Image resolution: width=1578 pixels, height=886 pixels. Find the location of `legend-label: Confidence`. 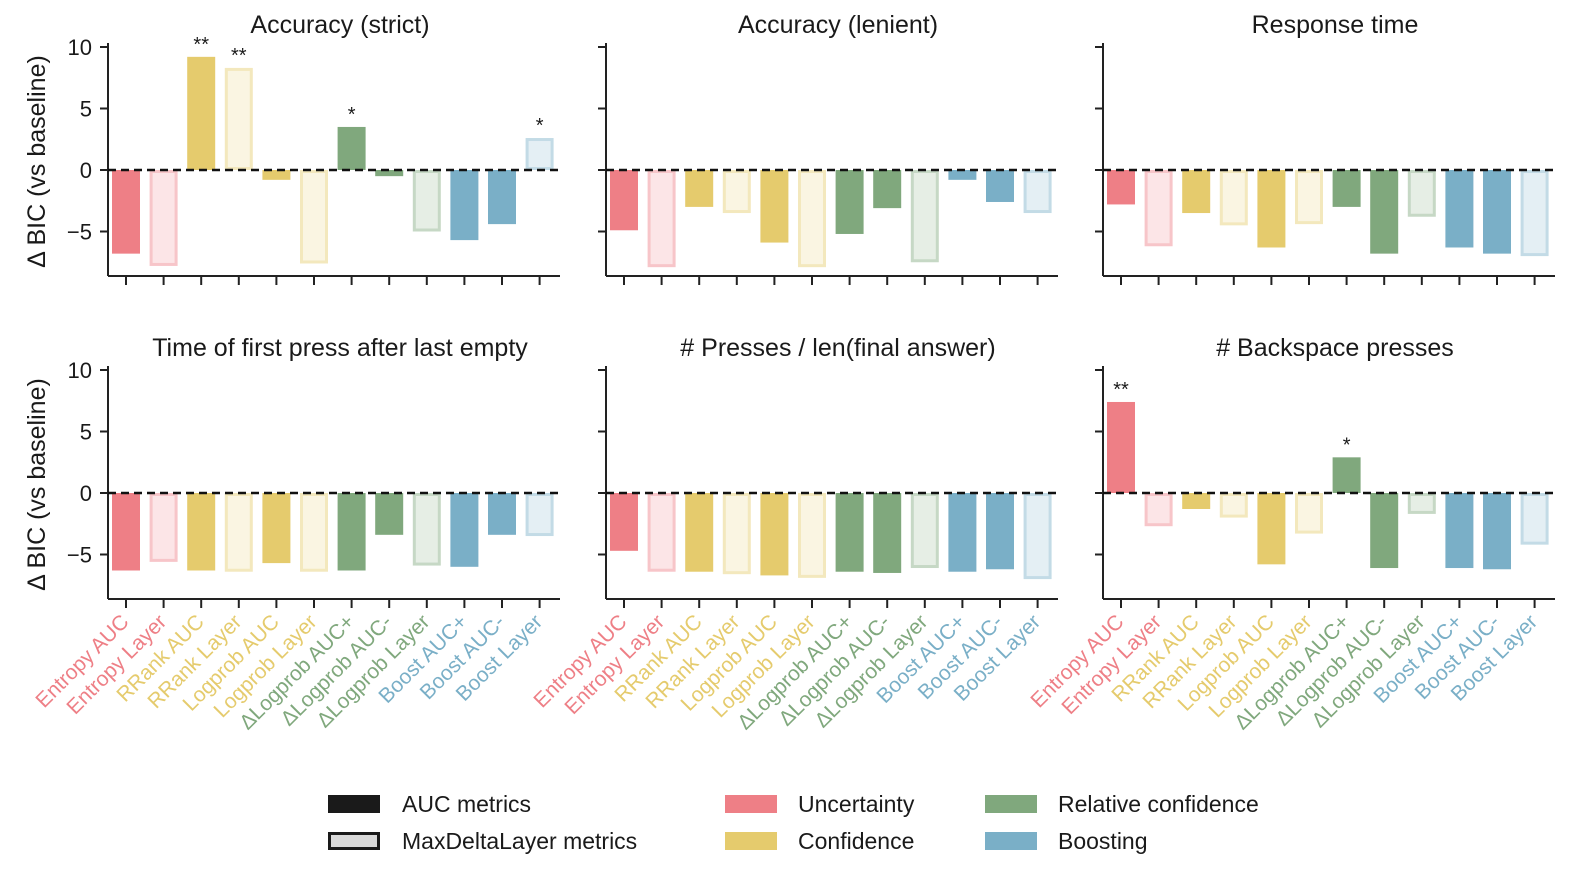

legend-label: Confidence is located at coordinates (856, 841).